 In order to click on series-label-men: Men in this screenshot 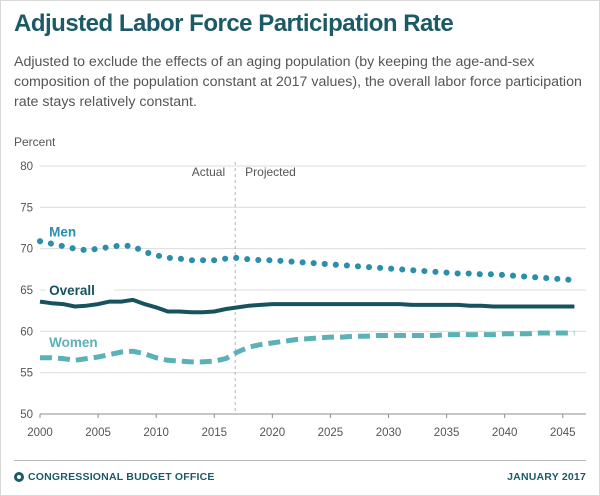, I will do `click(62, 231)`.